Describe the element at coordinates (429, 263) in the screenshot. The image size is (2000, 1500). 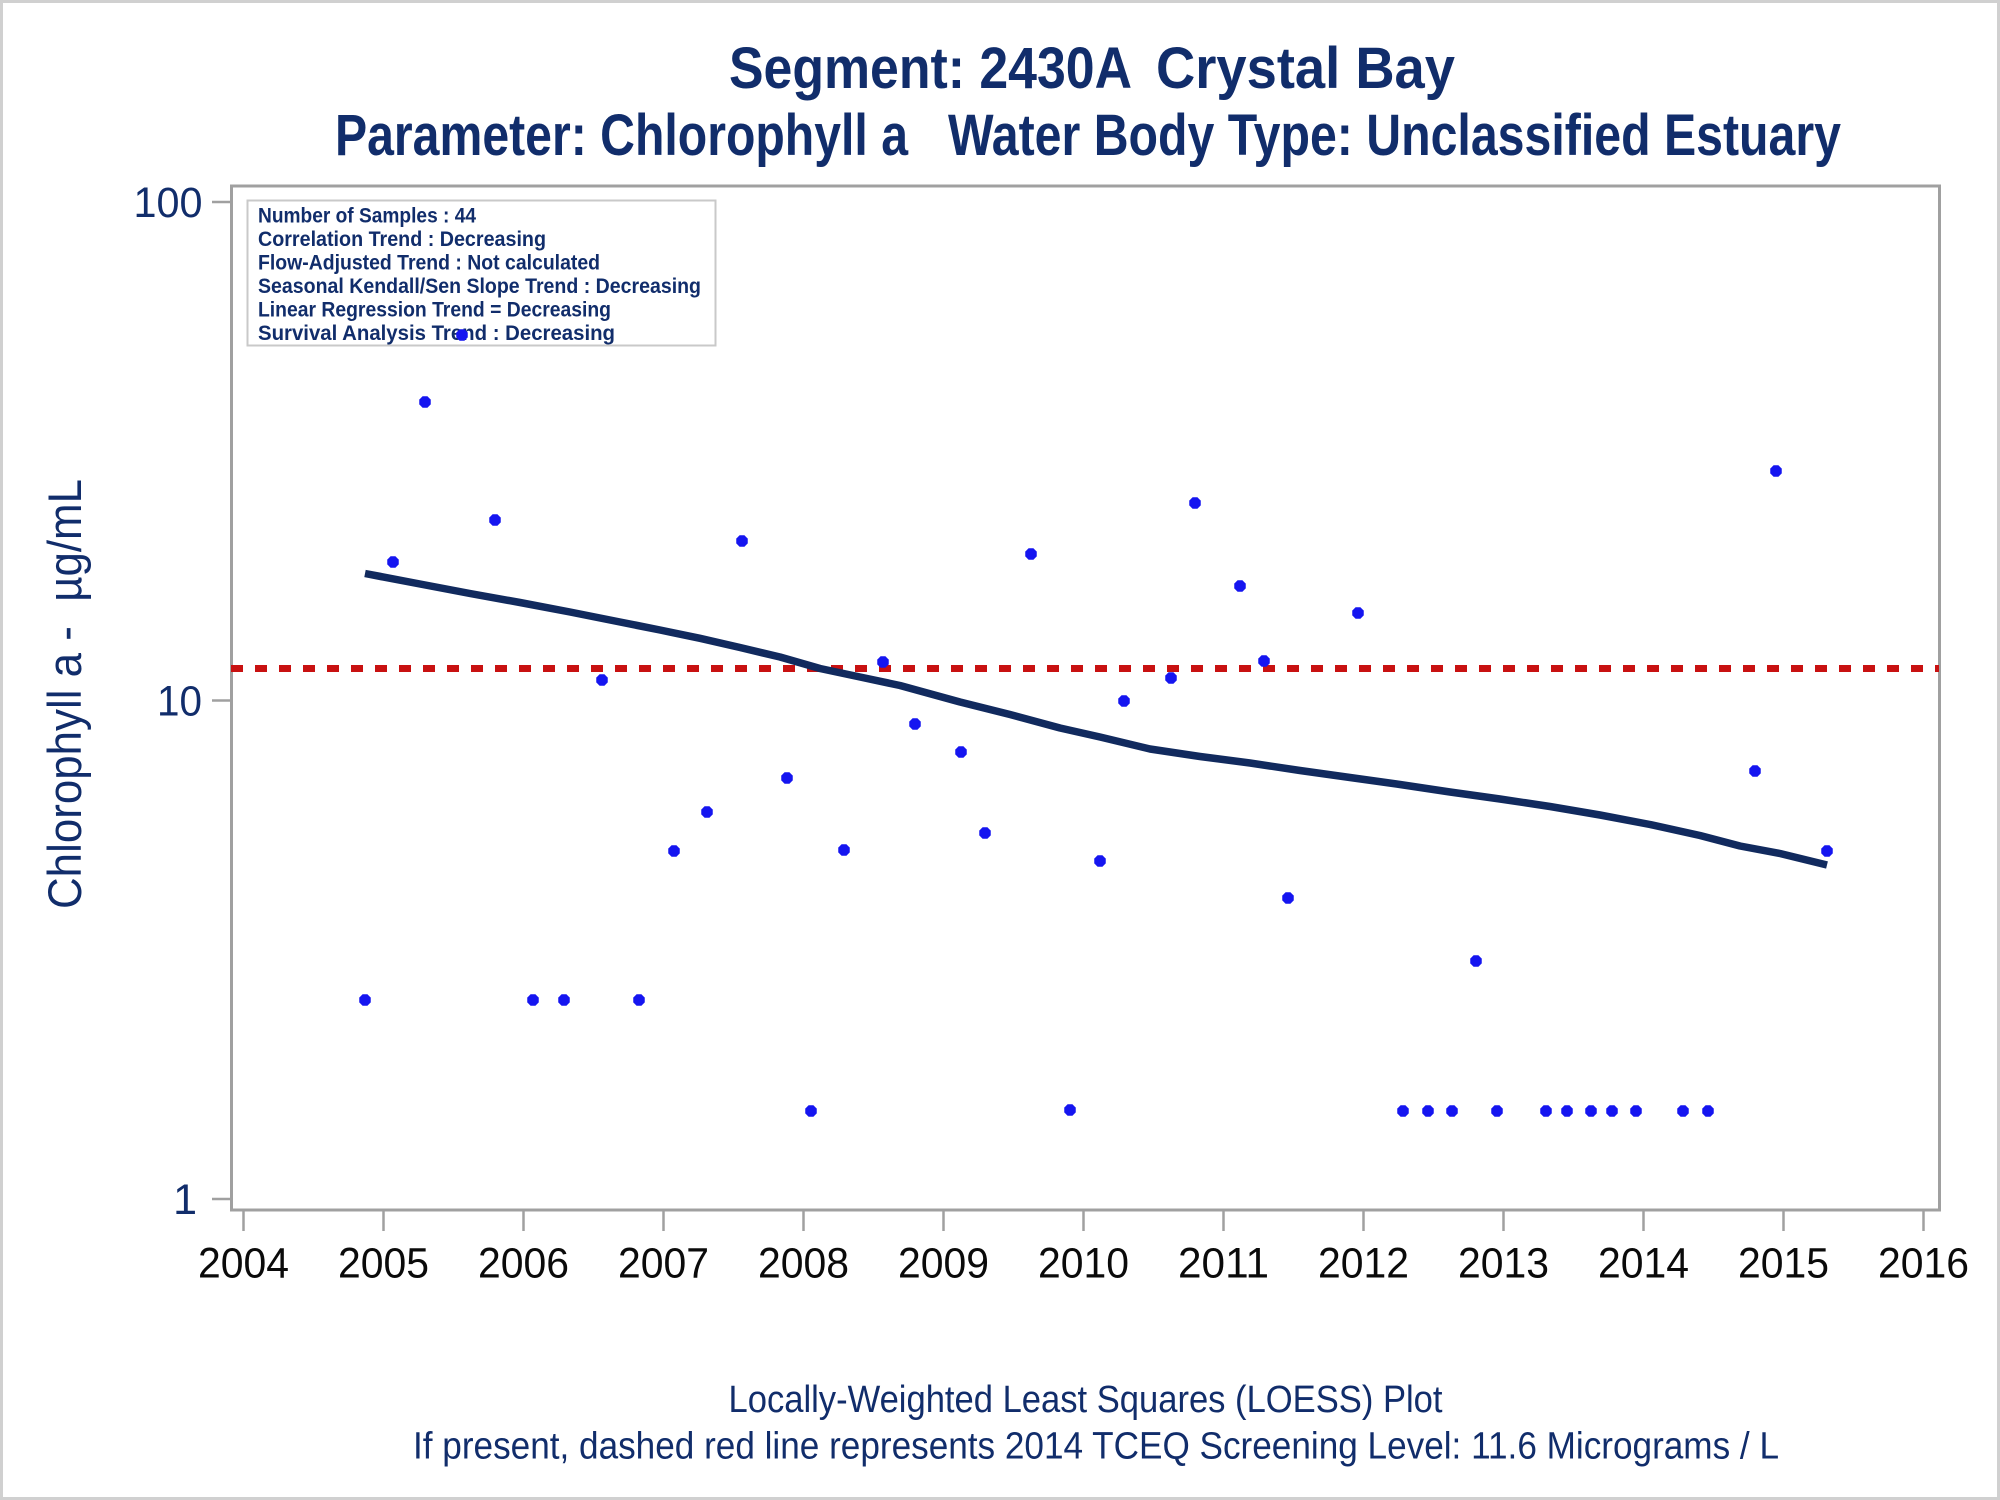
I see `svg-text:Flow-Adjusted Trend : Not calc: Flow-Adjusted Trend : Not calculated` at that location.